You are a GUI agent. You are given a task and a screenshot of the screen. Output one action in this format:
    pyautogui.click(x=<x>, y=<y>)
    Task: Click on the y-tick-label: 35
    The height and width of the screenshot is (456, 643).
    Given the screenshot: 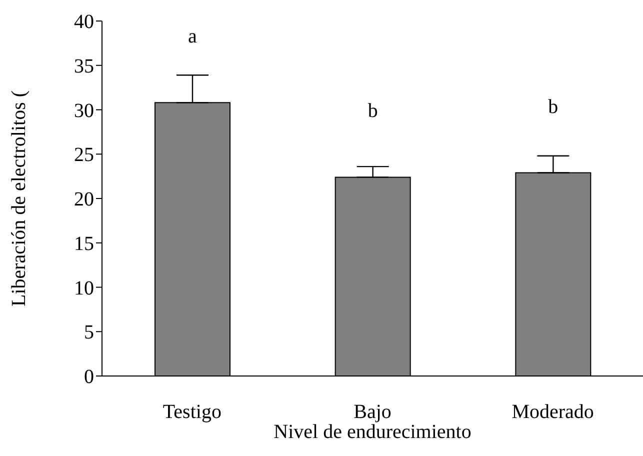 What is the action you would take?
    pyautogui.click(x=84, y=66)
    